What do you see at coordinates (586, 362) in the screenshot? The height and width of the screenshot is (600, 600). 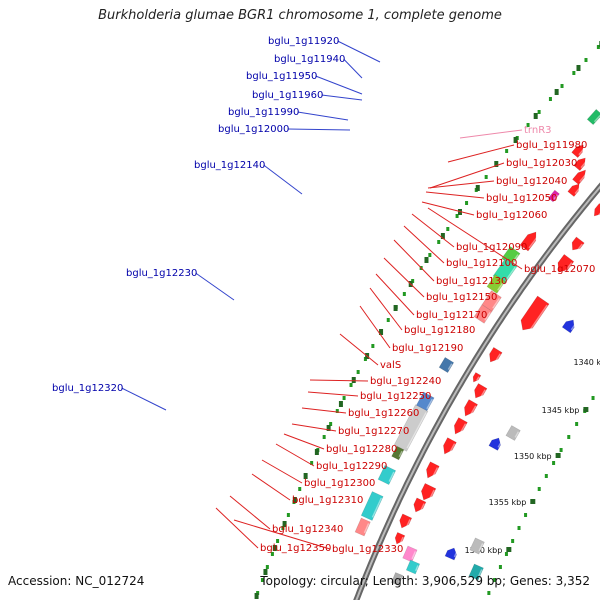 I see `kbp-tick-label: 1340 kbp` at bounding box center [586, 362].